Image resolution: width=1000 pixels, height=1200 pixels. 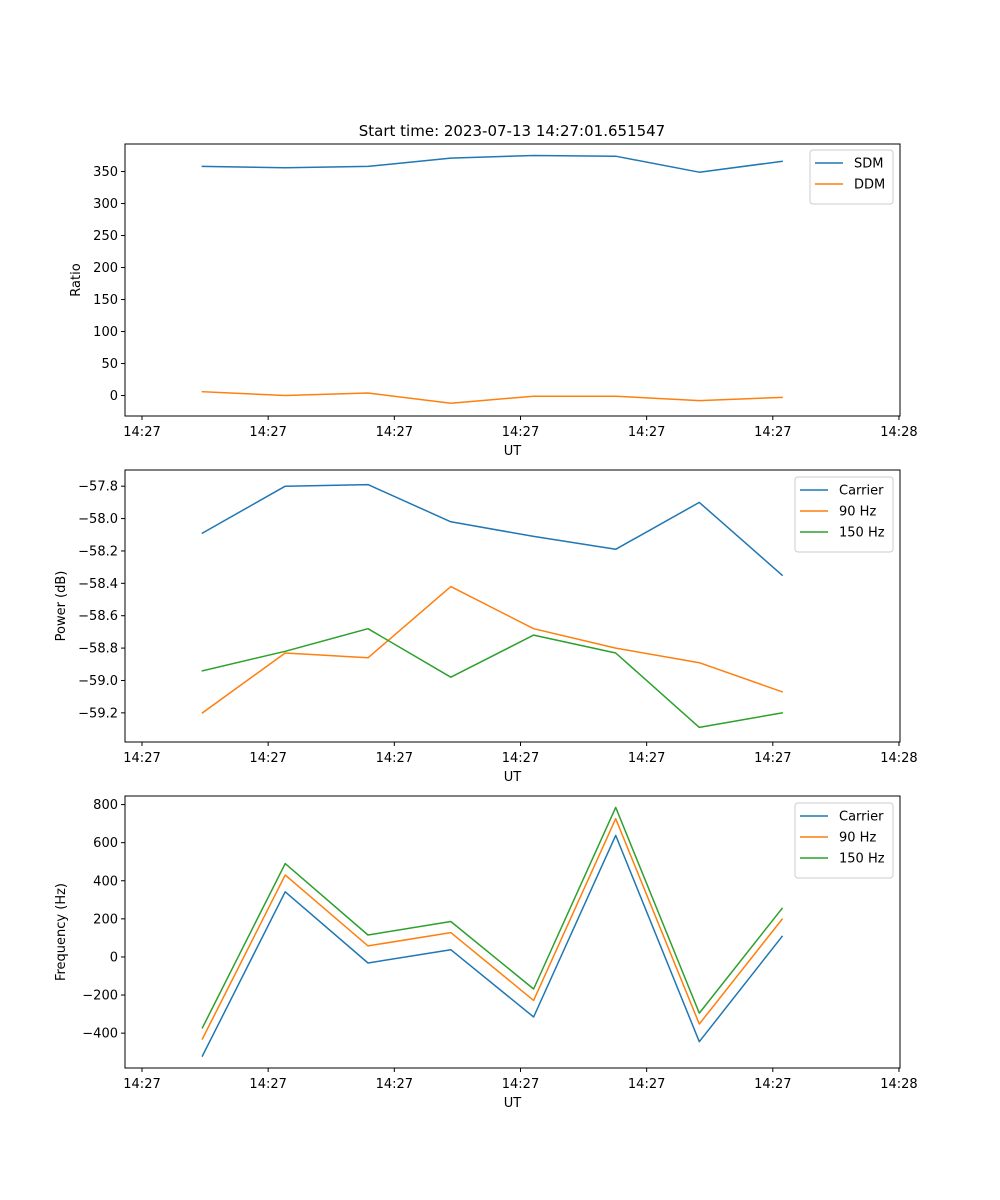 What do you see at coordinates (105, 300) in the screenshot?
I see `y-tick-label: 150` at bounding box center [105, 300].